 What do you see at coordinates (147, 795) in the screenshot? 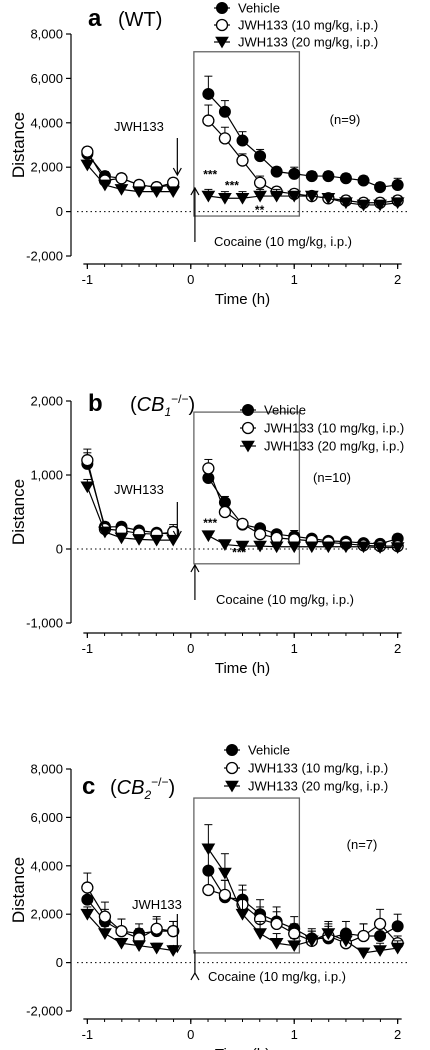
I see `genotype-part: 2` at bounding box center [147, 795].